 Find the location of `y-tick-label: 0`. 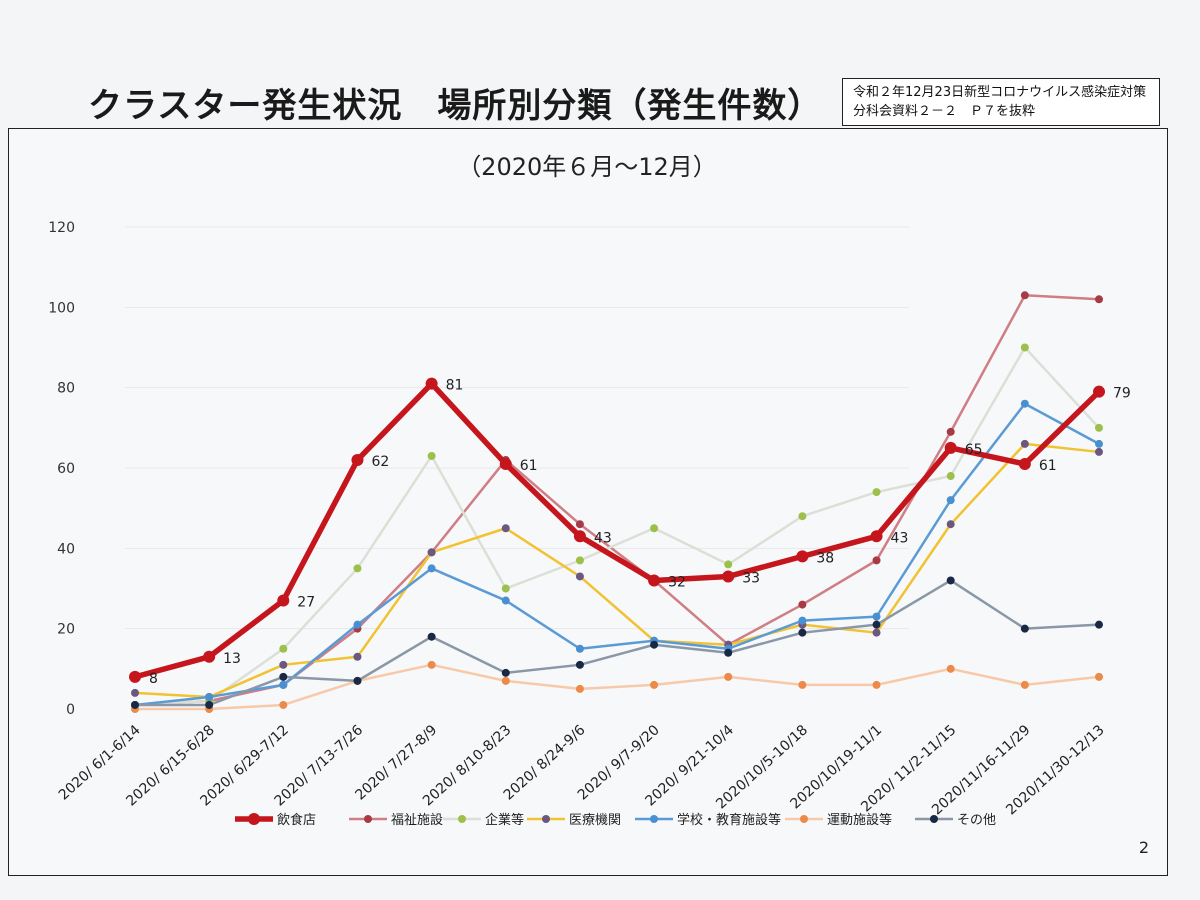

y-tick-label: 0 is located at coordinates (70, 710).